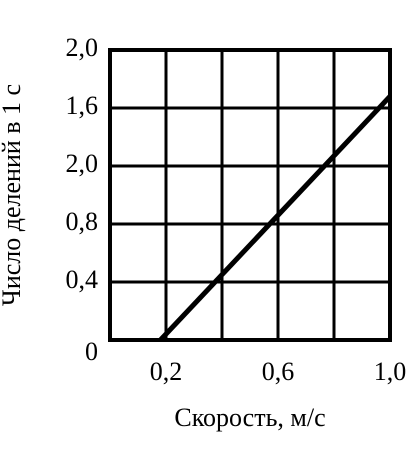  What do you see at coordinates (82, 105) in the screenshot?
I see `y-tick-label: 1,6` at bounding box center [82, 105].